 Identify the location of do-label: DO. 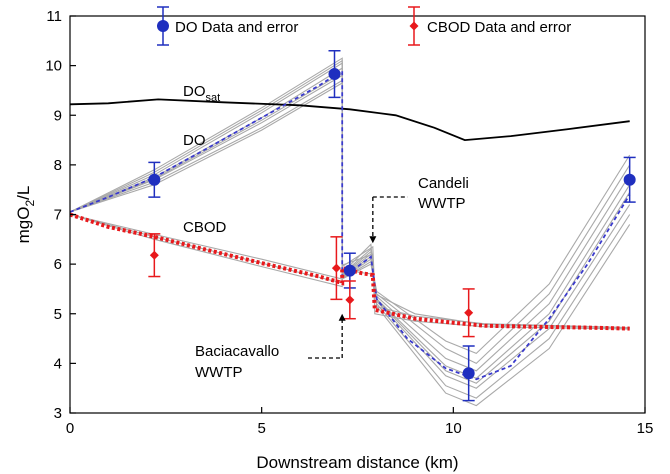
(194, 140).